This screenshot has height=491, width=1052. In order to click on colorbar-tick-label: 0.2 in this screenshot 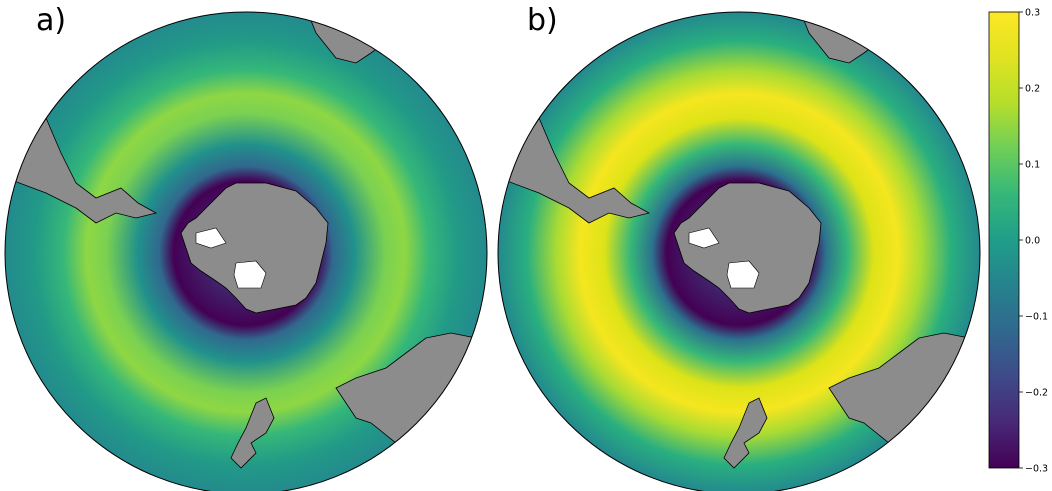, I will do `click(1032, 89)`.